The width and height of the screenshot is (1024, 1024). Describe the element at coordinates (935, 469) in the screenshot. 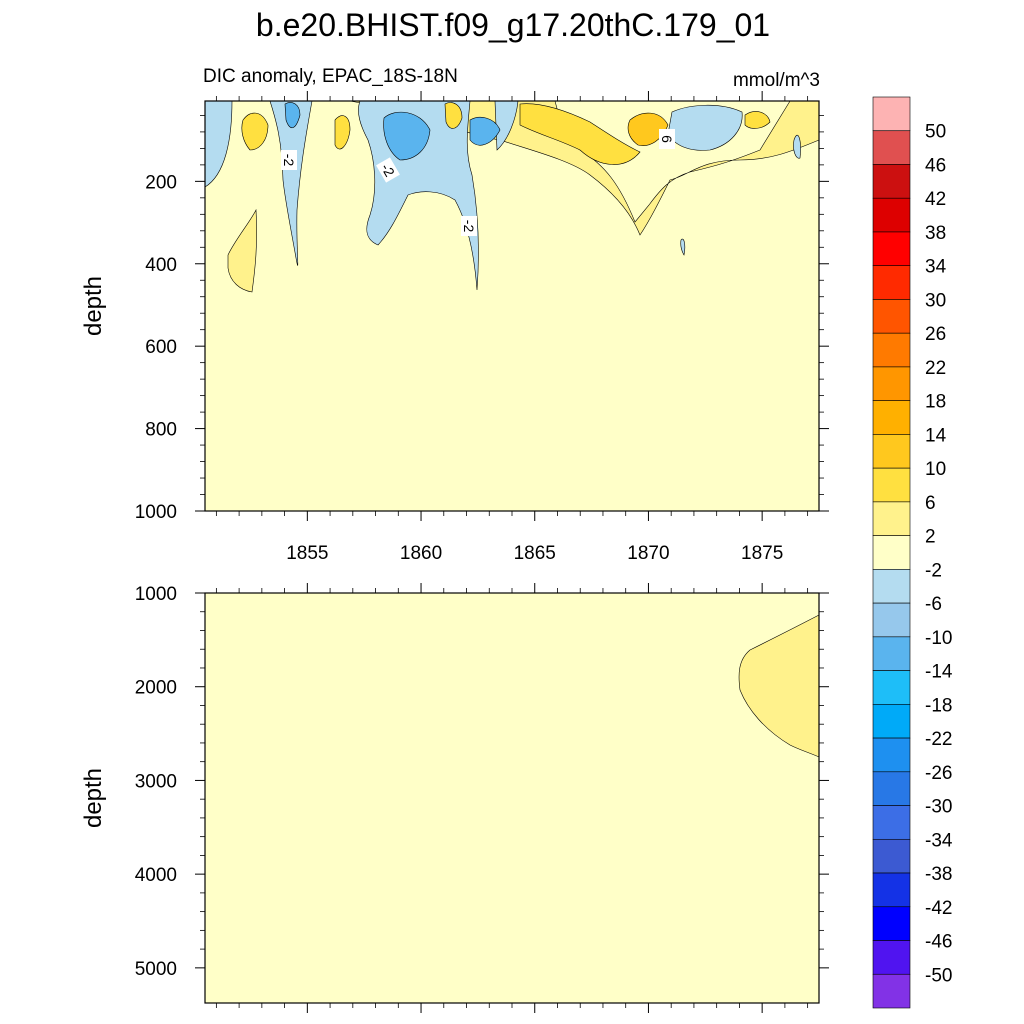

I see `colorbar-label: 10` at that location.